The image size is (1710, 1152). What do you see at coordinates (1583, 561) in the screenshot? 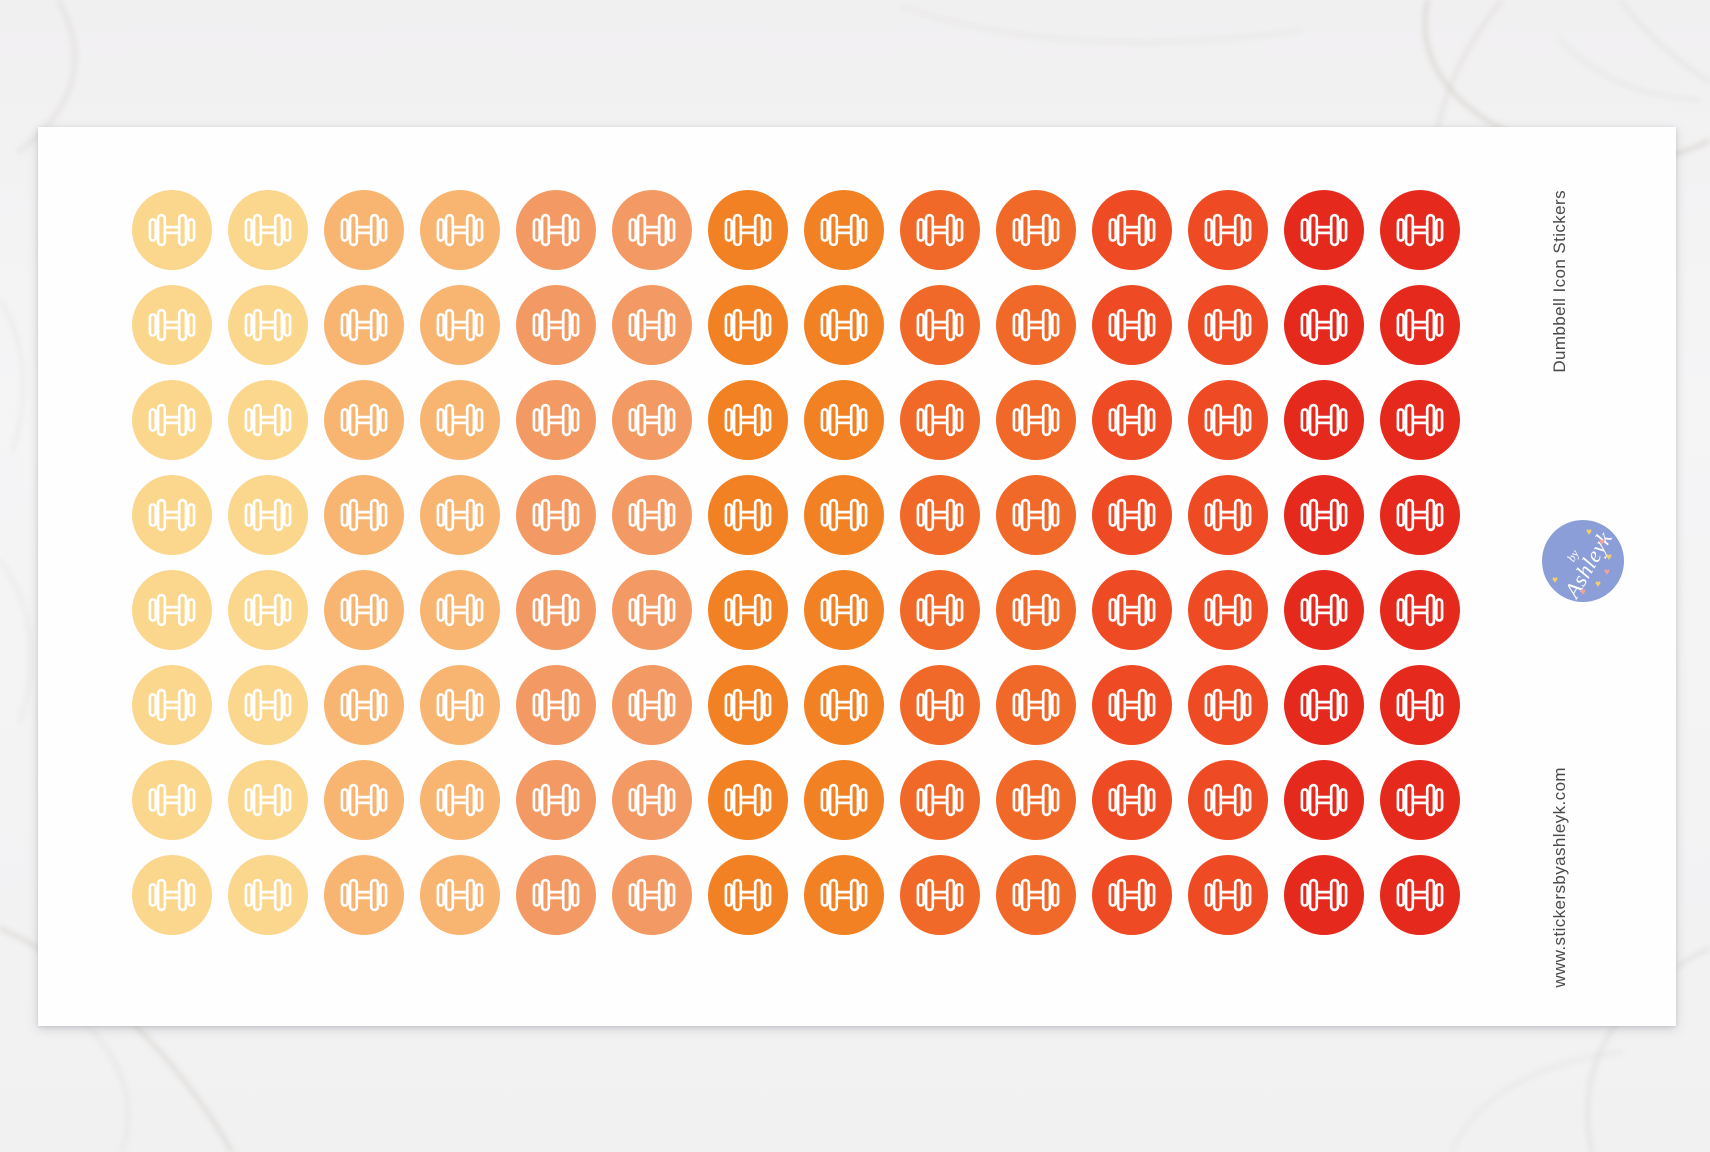
I see `brand-badge: by Ashleyk ♥ ♥ ♥ ♥ ♥ ♥ ♥` at bounding box center [1583, 561].